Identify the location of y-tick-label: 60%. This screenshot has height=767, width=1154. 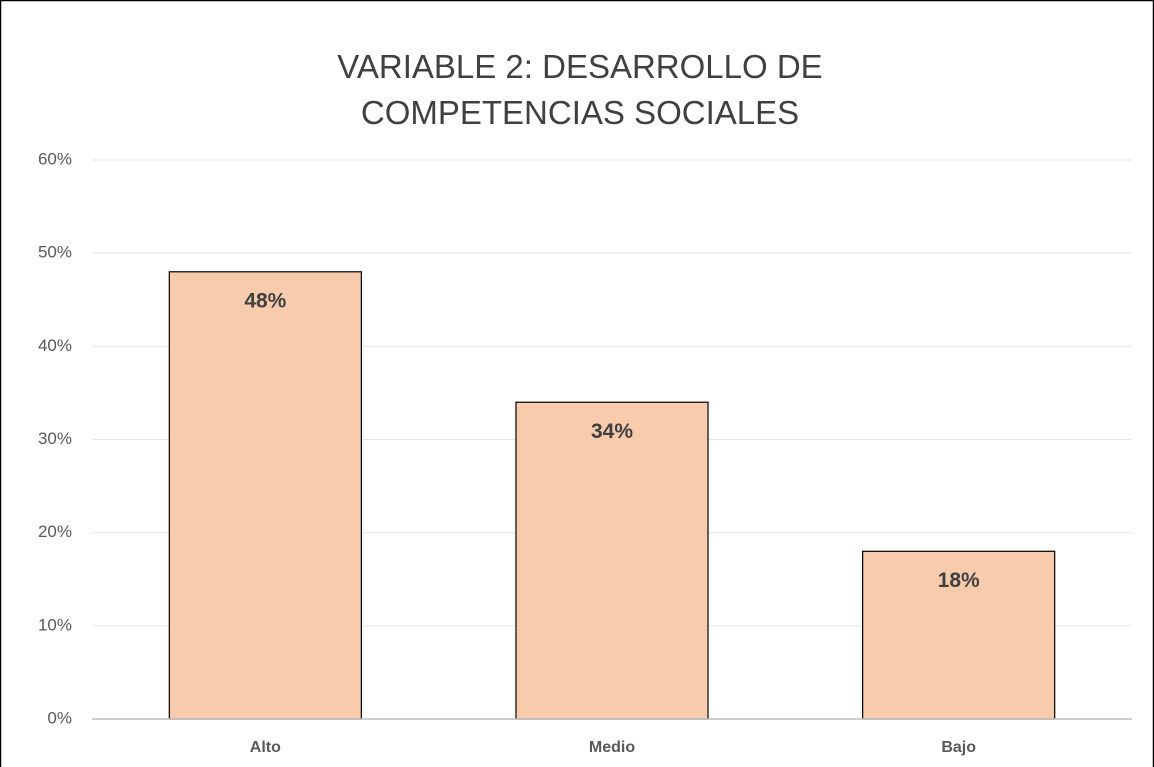
(55, 158).